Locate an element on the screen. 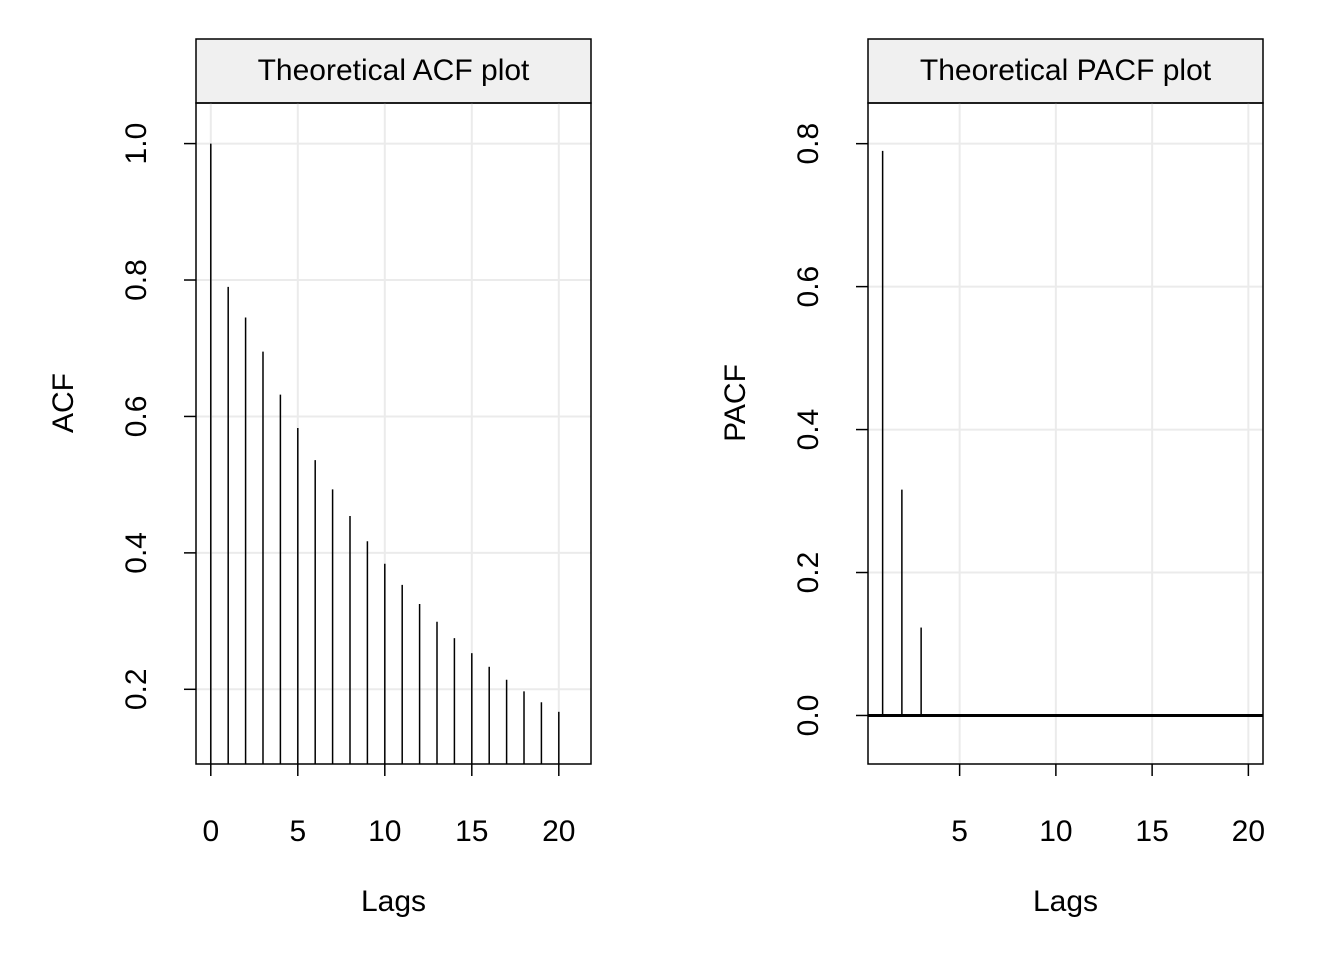 This screenshot has height=960, width=1344. pacf-y-tick-label: 0.2 is located at coordinates (808, 573).